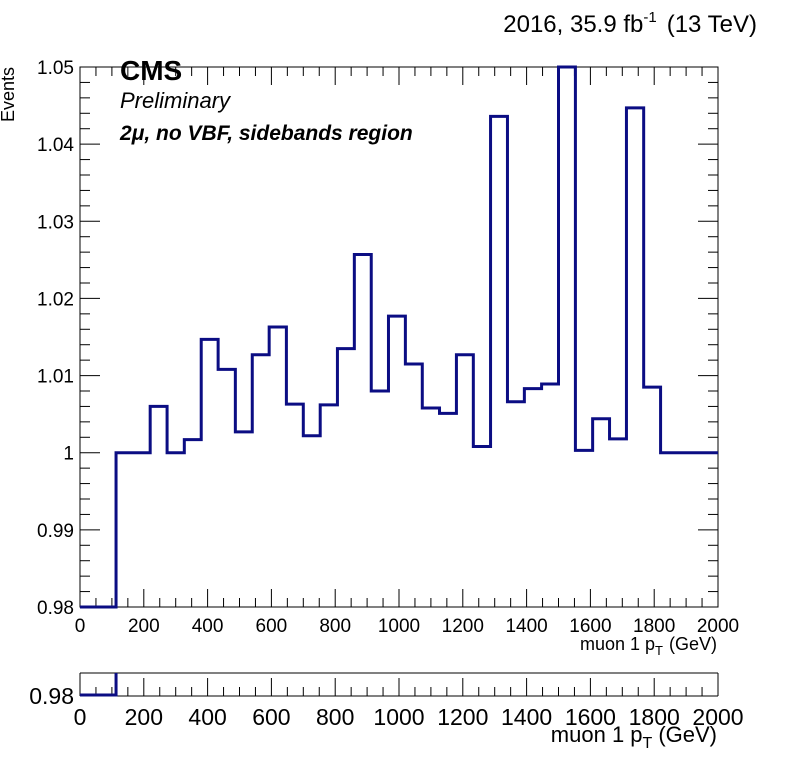 The height and width of the screenshot is (774, 798). What do you see at coordinates (617, 644) in the screenshot?
I see `main-x-title-main: muon 1 p` at bounding box center [617, 644].